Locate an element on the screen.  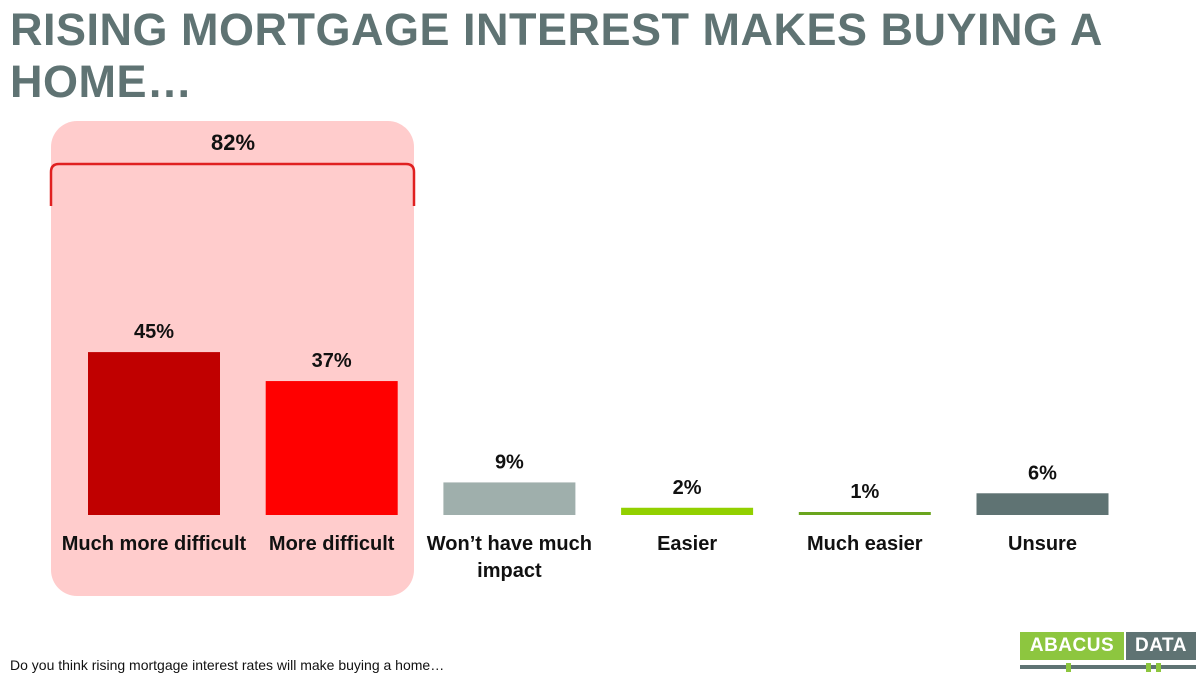
category-label: Won’t have much impact is located at coordinates (509, 557).